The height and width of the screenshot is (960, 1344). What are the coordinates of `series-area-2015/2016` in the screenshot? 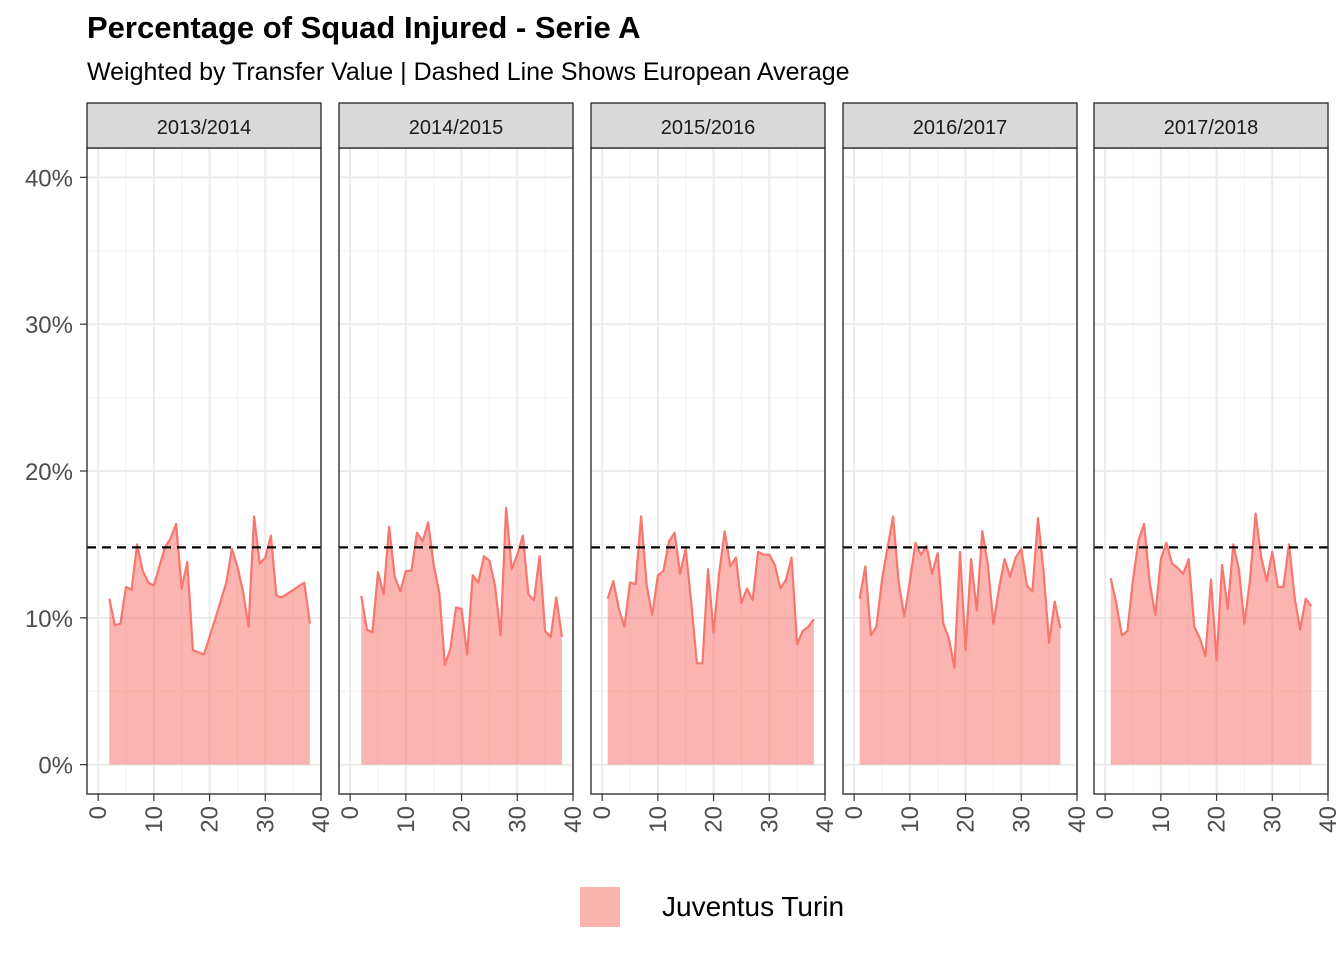 It's located at (710, 640).